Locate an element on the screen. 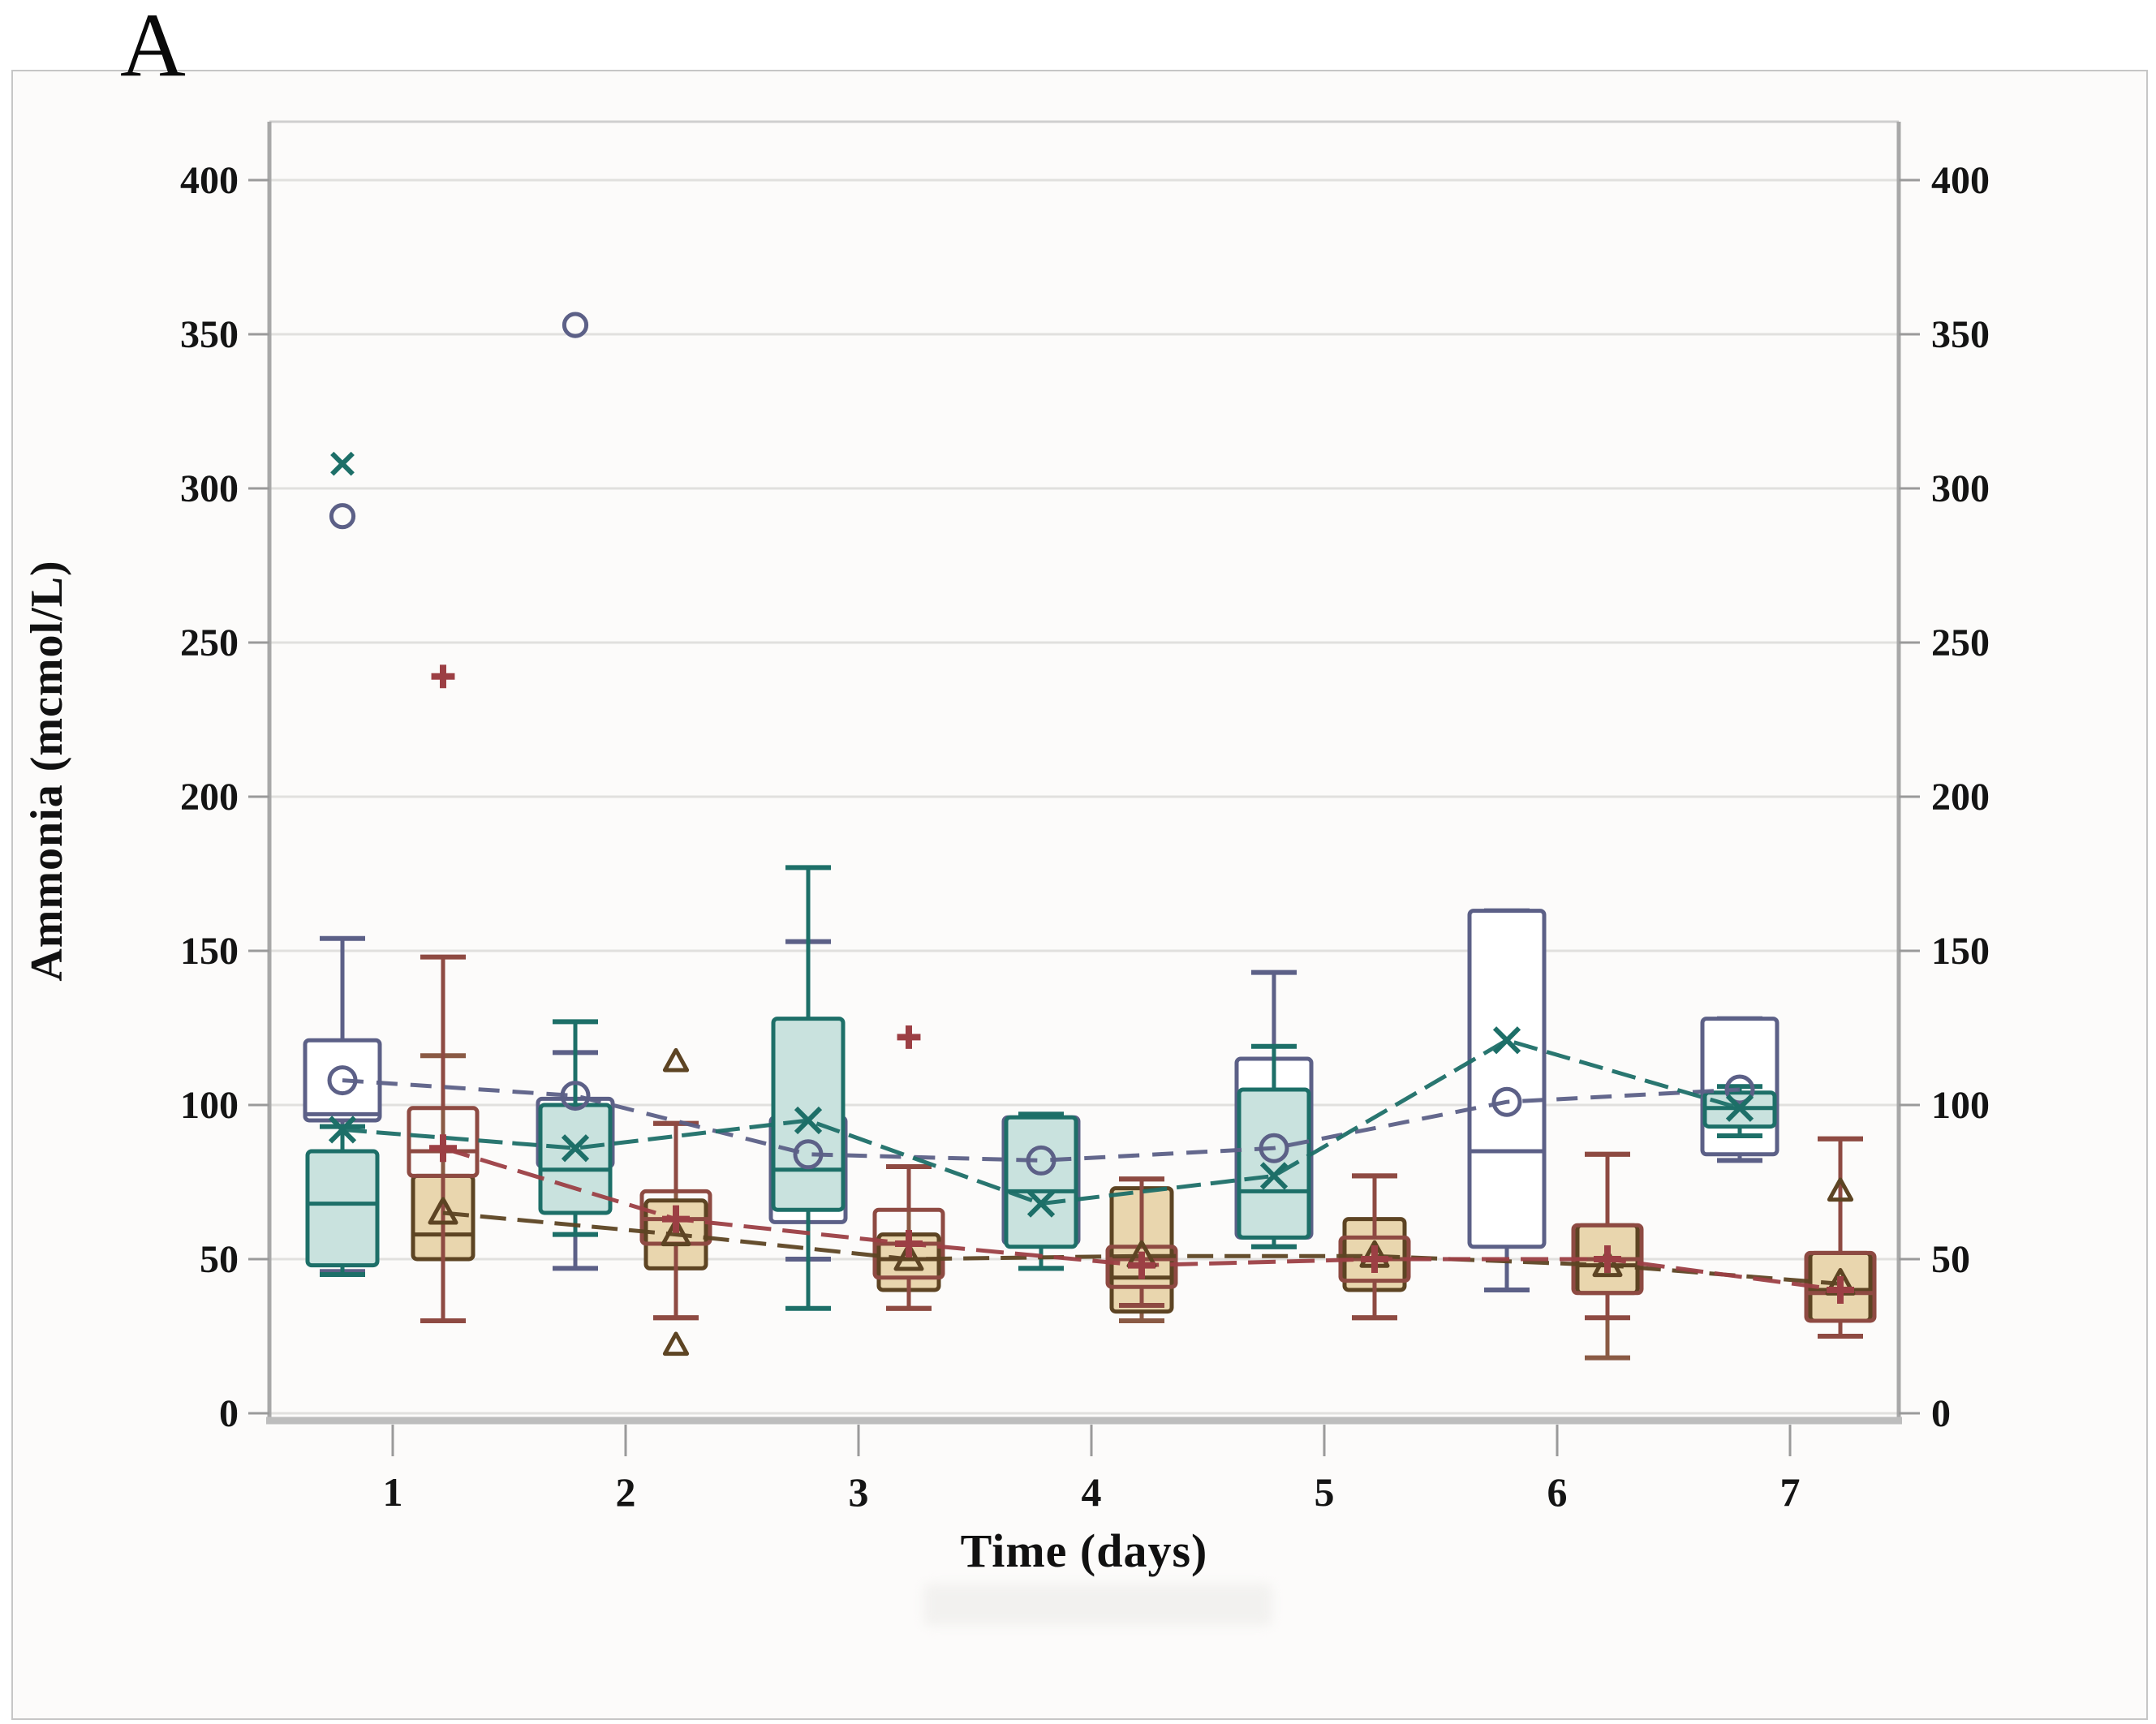 The height and width of the screenshot is (1724, 2156). faded-legend-smudge is located at coordinates (1097, 1605).